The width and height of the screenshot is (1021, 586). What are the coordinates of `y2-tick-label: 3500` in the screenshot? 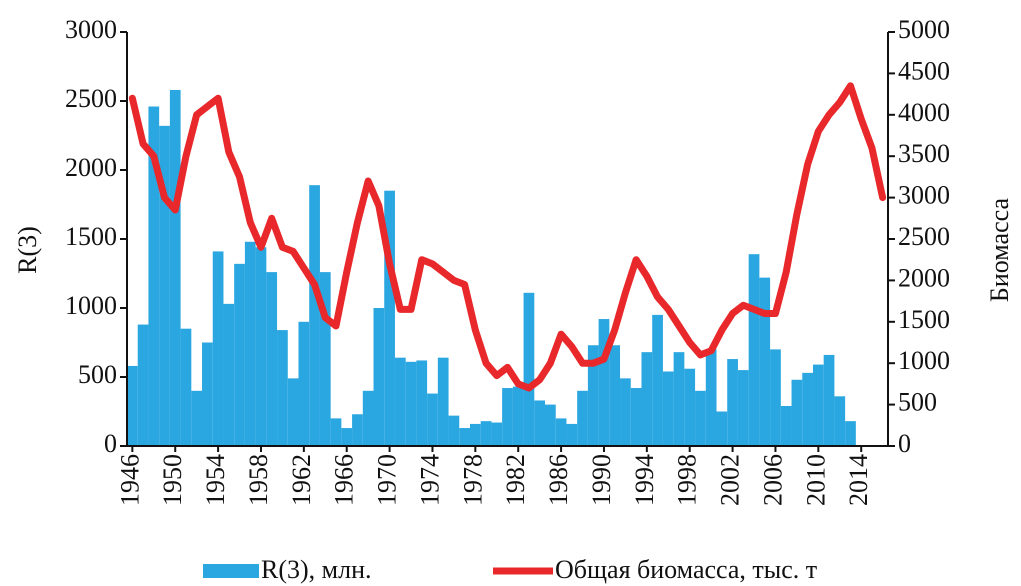 It's located at (924, 153).